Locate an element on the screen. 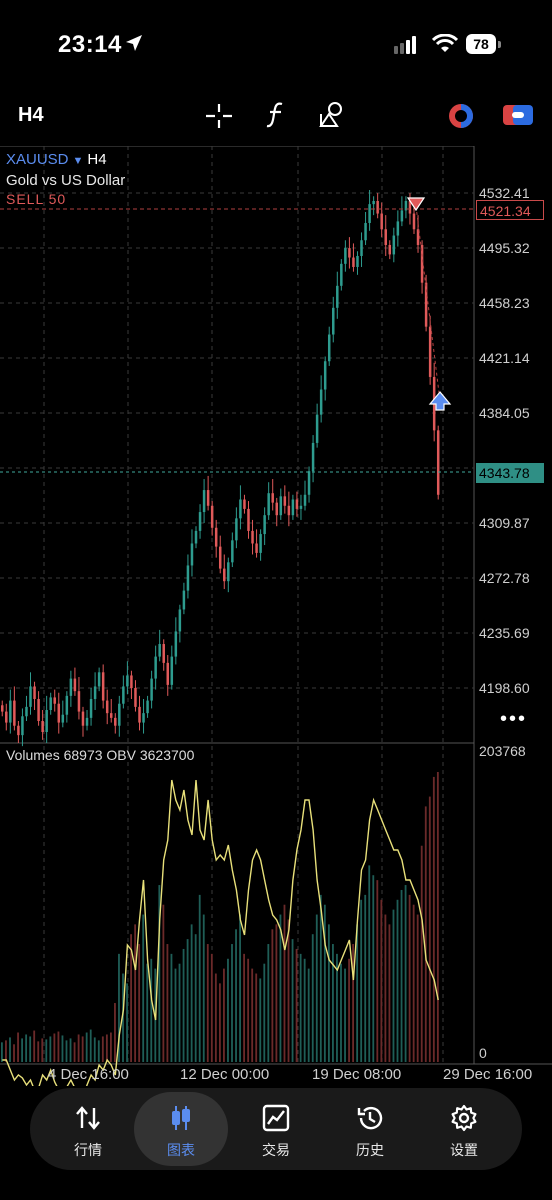  symbol-header: XAUUSD ▼ H4 is located at coordinates (56, 159).